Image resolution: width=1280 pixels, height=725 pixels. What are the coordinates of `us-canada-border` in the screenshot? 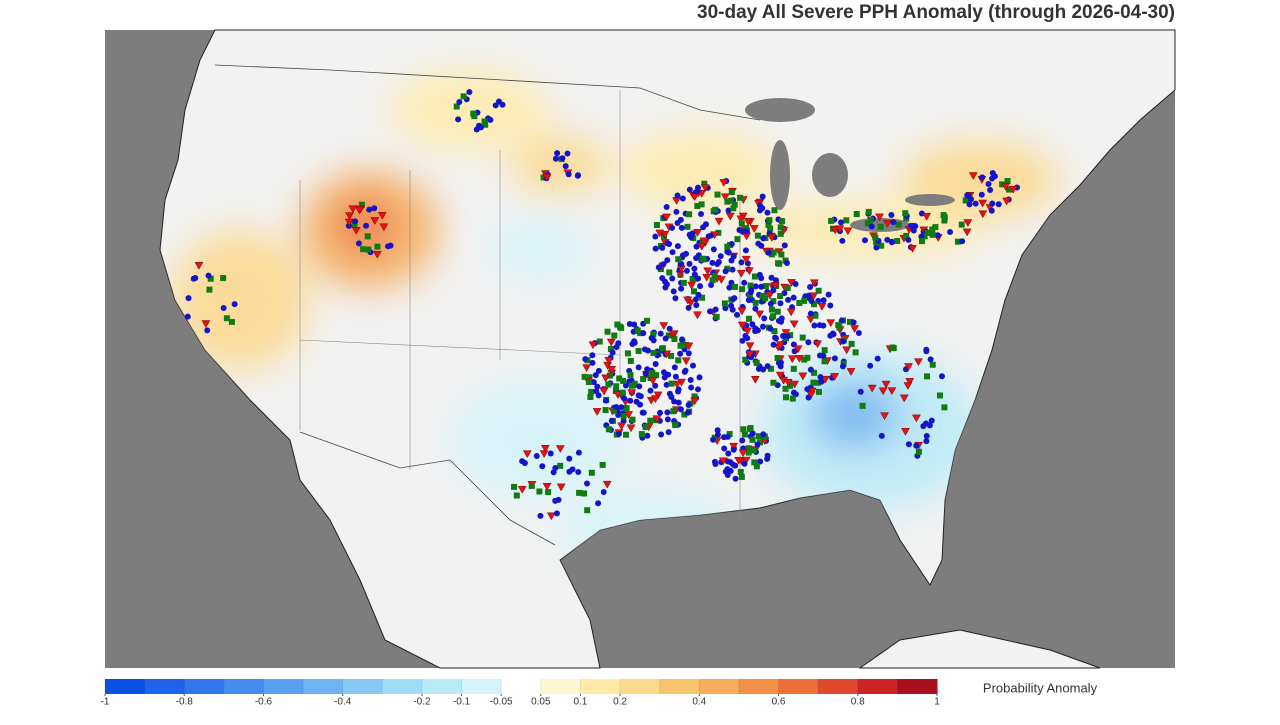 It's located at (487, 92).